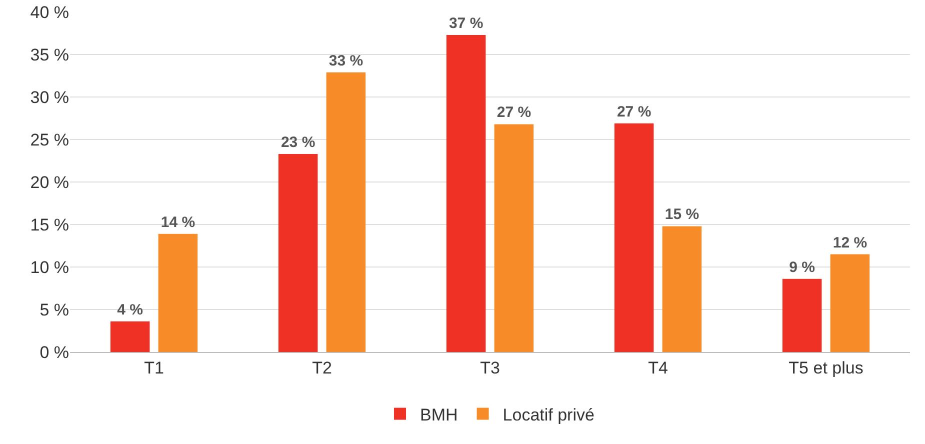 This screenshot has width=925, height=444. Describe the element at coordinates (54, 352) in the screenshot. I see `y-tick-label: 0 %` at that location.